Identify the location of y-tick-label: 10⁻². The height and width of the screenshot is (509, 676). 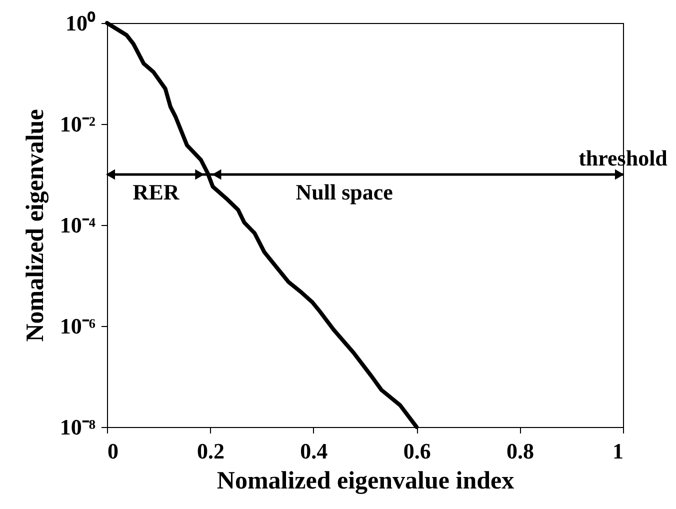
(78, 124).